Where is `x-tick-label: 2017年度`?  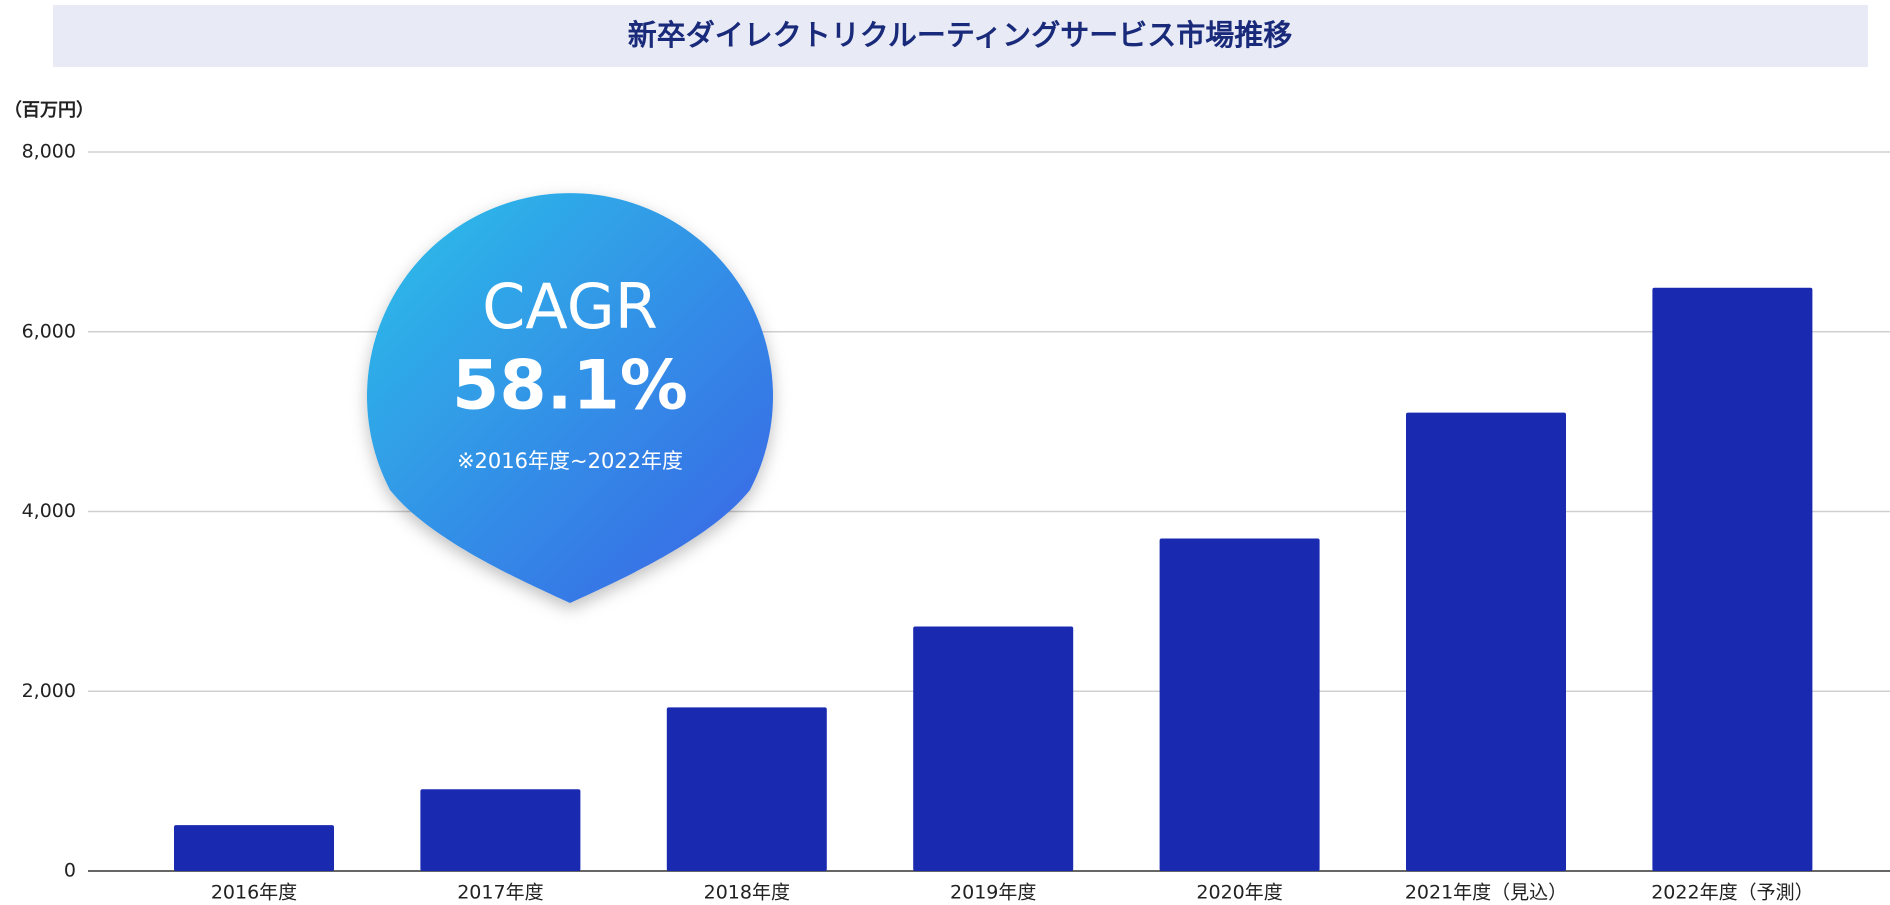 x-tick-label: 2017年度 is located at coordinates (500, 893).